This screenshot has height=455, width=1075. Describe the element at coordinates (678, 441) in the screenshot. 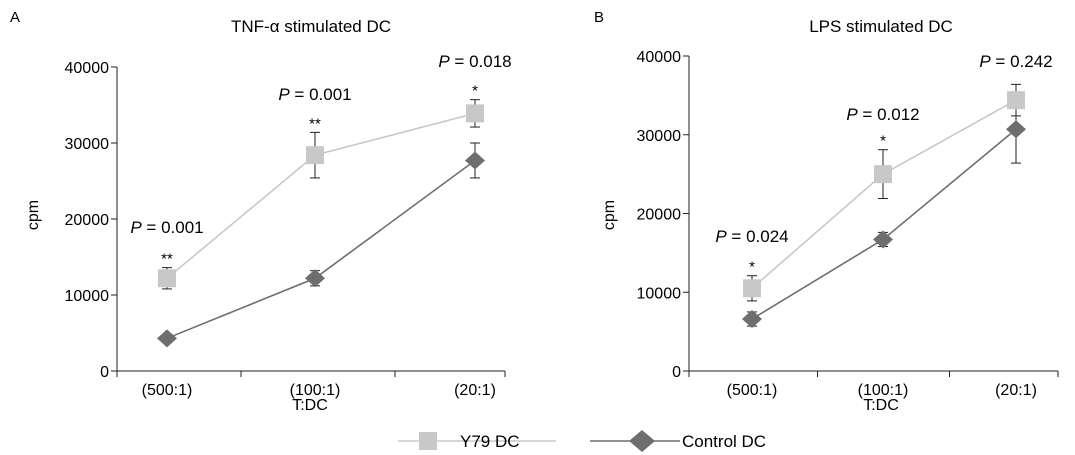

I see `legend-item-control: Control DC` at that location.